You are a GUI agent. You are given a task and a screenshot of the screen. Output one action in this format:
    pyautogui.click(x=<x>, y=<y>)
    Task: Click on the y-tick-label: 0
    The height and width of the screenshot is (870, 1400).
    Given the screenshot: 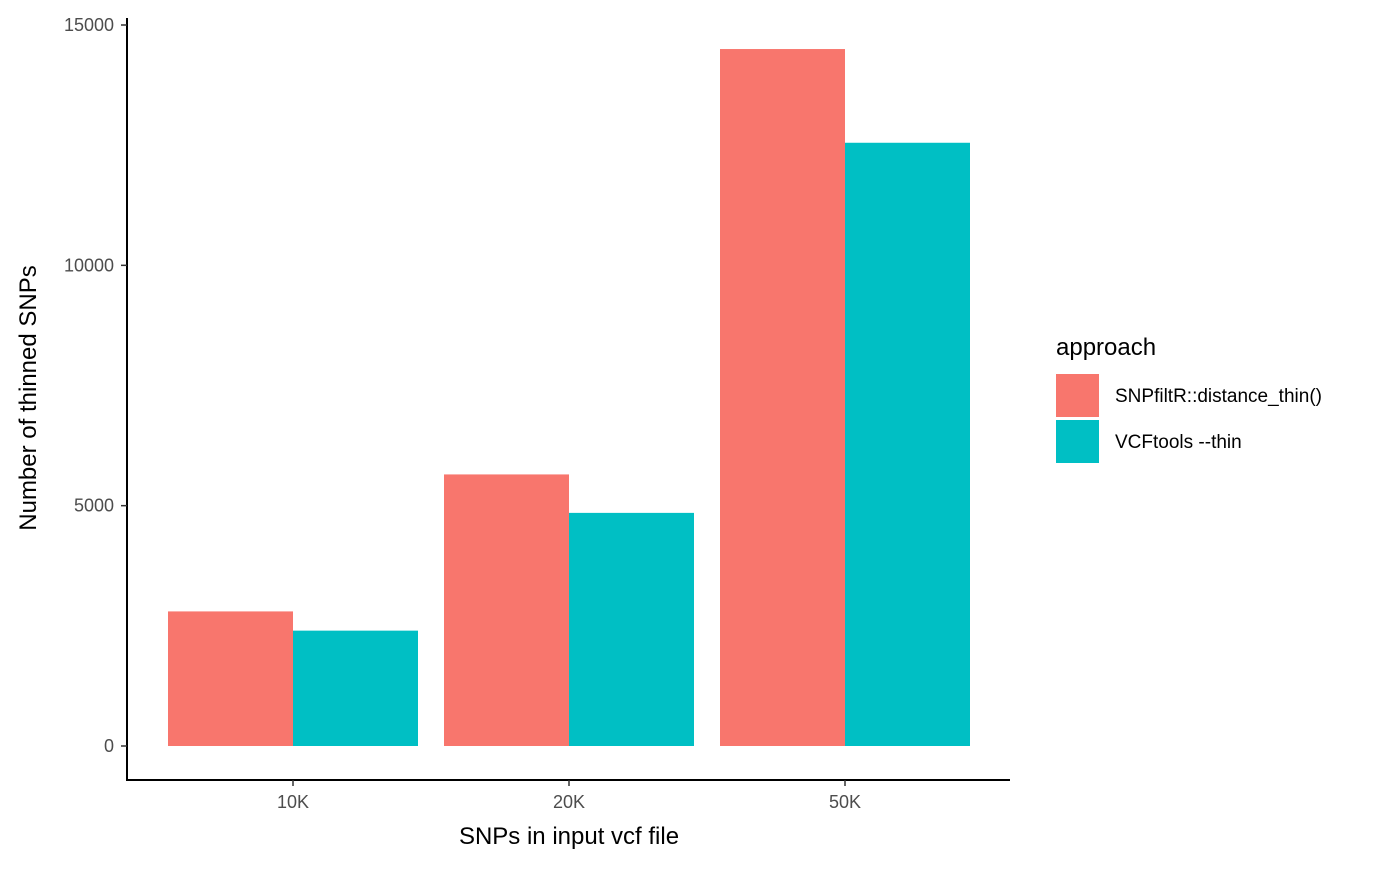 What is the action you would take?
    pyautogui.click(x=109, y=746)
    